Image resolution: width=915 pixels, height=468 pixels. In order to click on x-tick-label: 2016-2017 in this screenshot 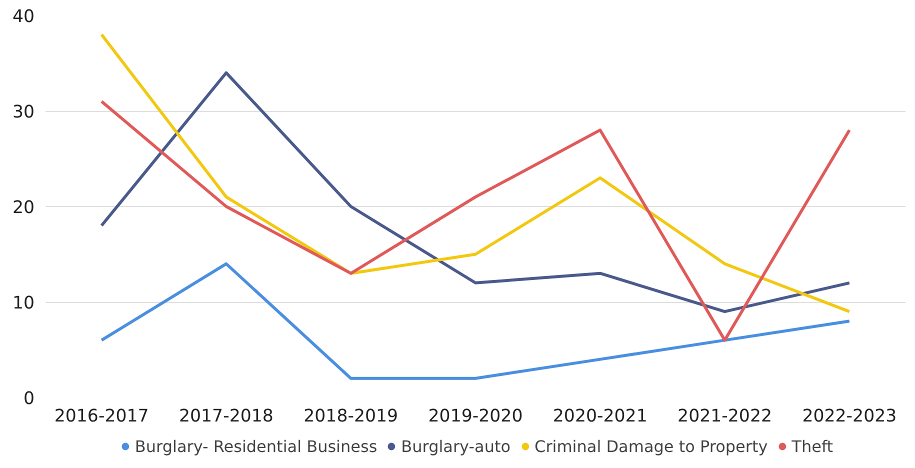, I will do `click(101, 416)`.